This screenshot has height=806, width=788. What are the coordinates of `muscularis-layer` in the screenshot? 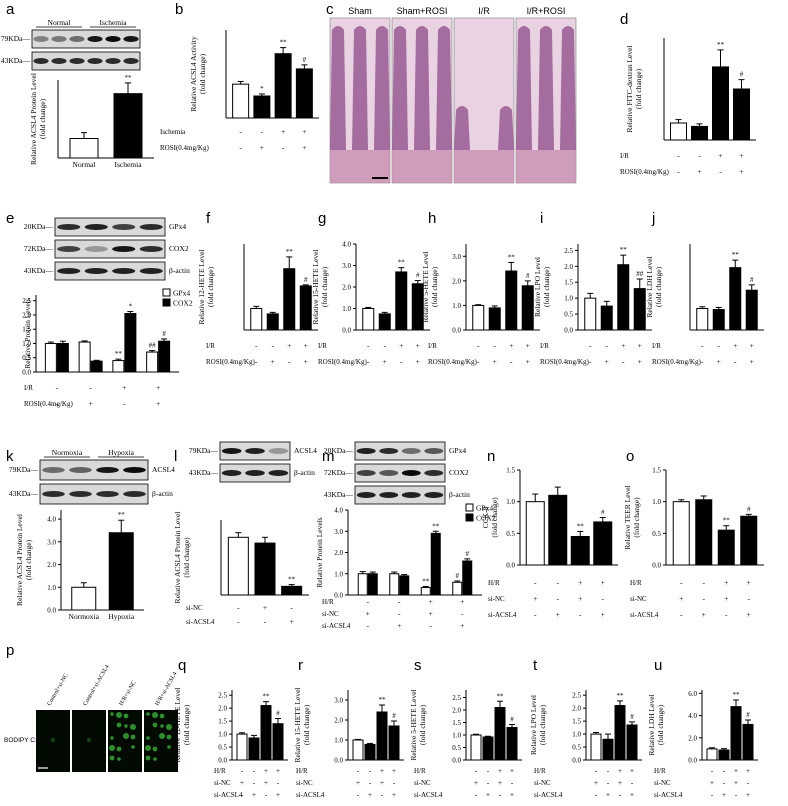 It's located at (422, 166).